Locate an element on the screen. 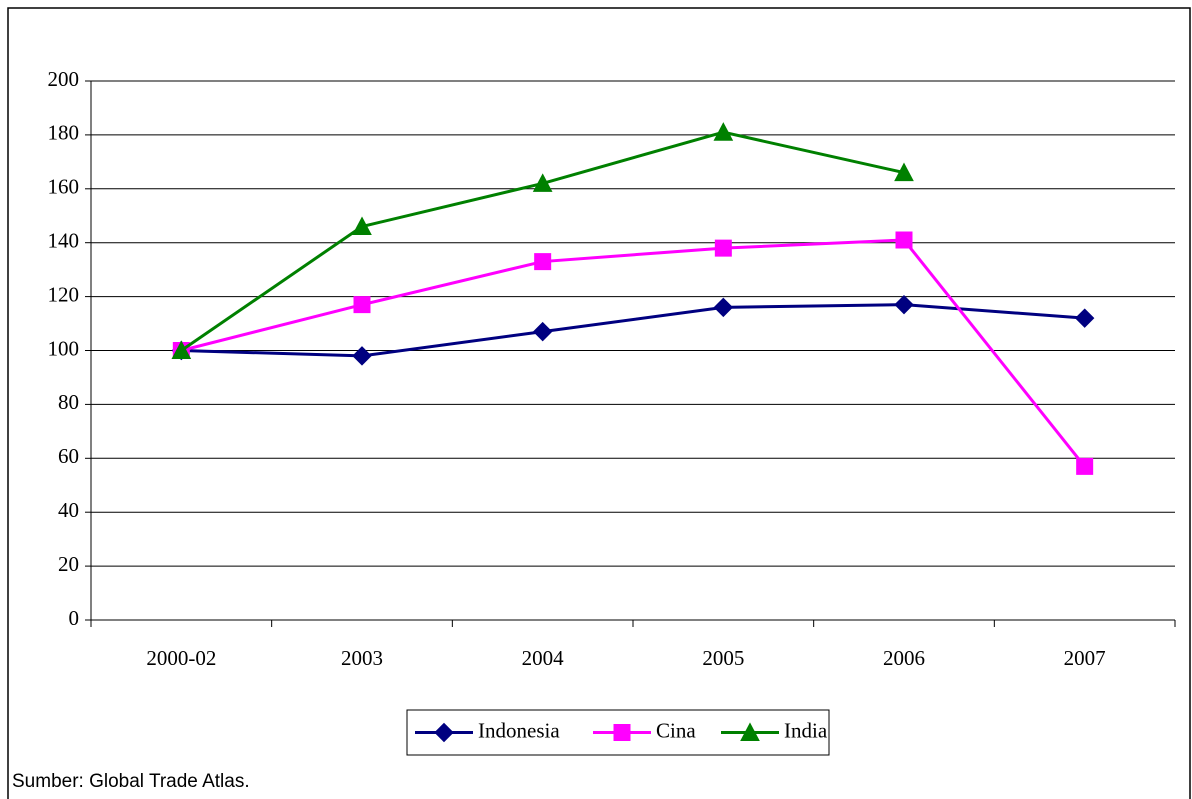 Image resolution: width=1192 pixels, height=799 pixels. x-tick-label: 2006 is located at coordinates (904, 658).